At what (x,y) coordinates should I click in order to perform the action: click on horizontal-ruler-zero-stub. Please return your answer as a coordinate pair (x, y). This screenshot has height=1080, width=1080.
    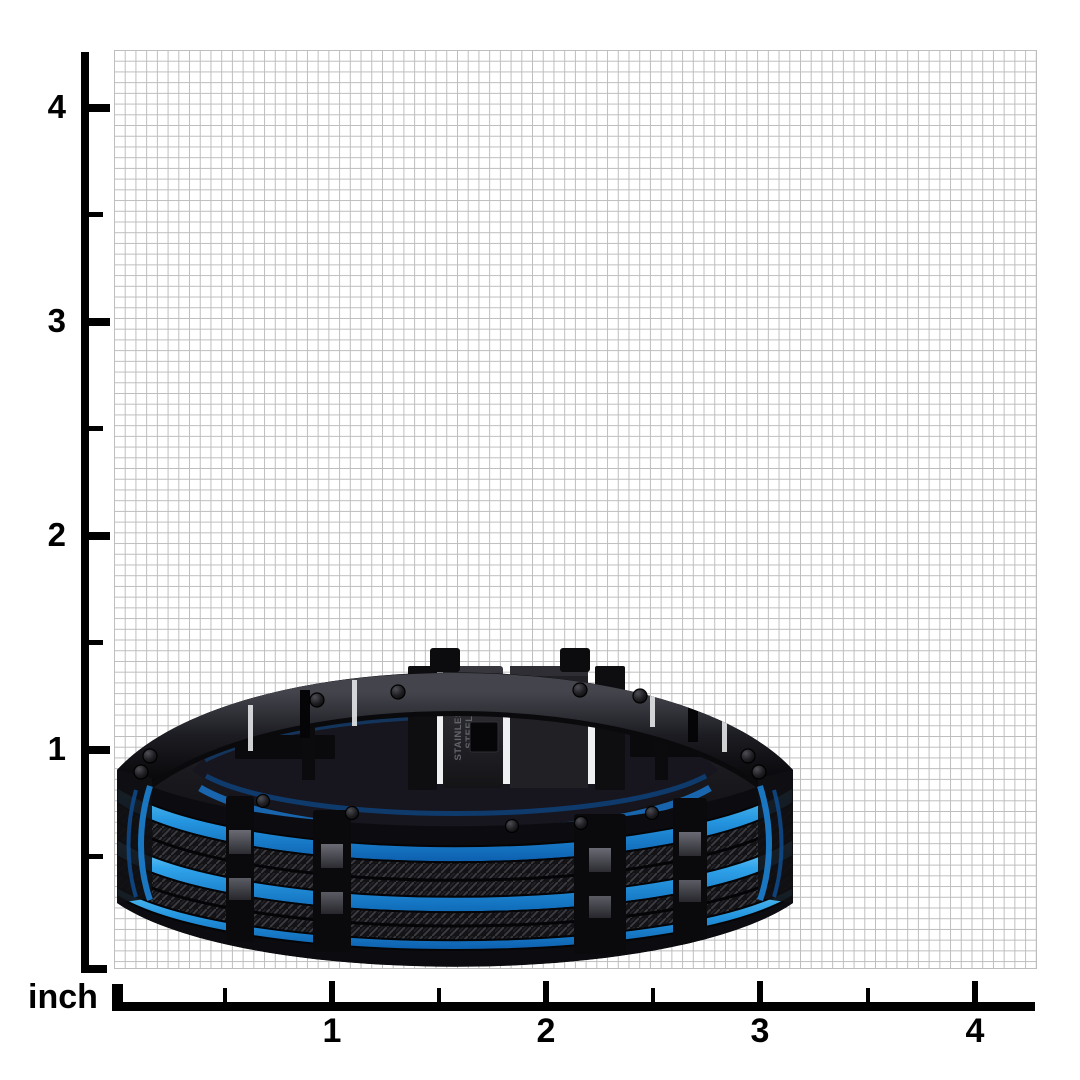
    Looking at the image, I should click on (117, 993).